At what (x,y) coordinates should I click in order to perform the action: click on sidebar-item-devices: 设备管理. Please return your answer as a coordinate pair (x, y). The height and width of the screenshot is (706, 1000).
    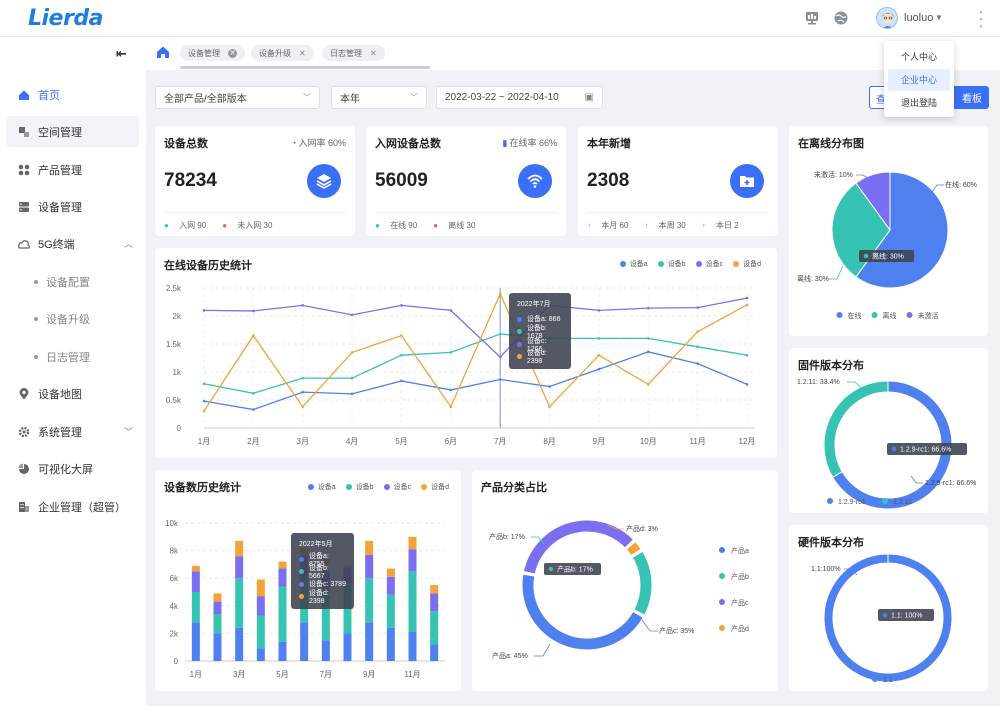
    Looking at the image, I should click on (72, 206).